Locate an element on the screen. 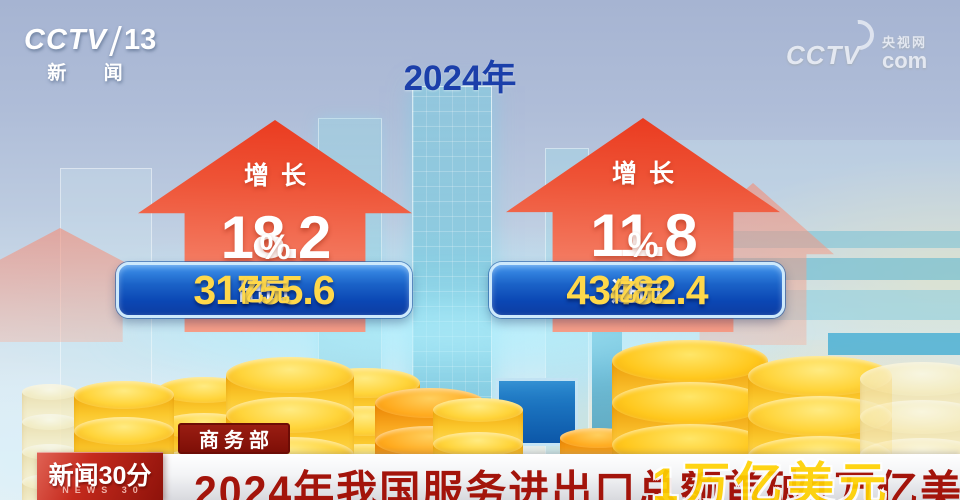 The image size is (960, 500). import-value-box: 进口 43482.4 亿元 is located at coordinates (637, 290).